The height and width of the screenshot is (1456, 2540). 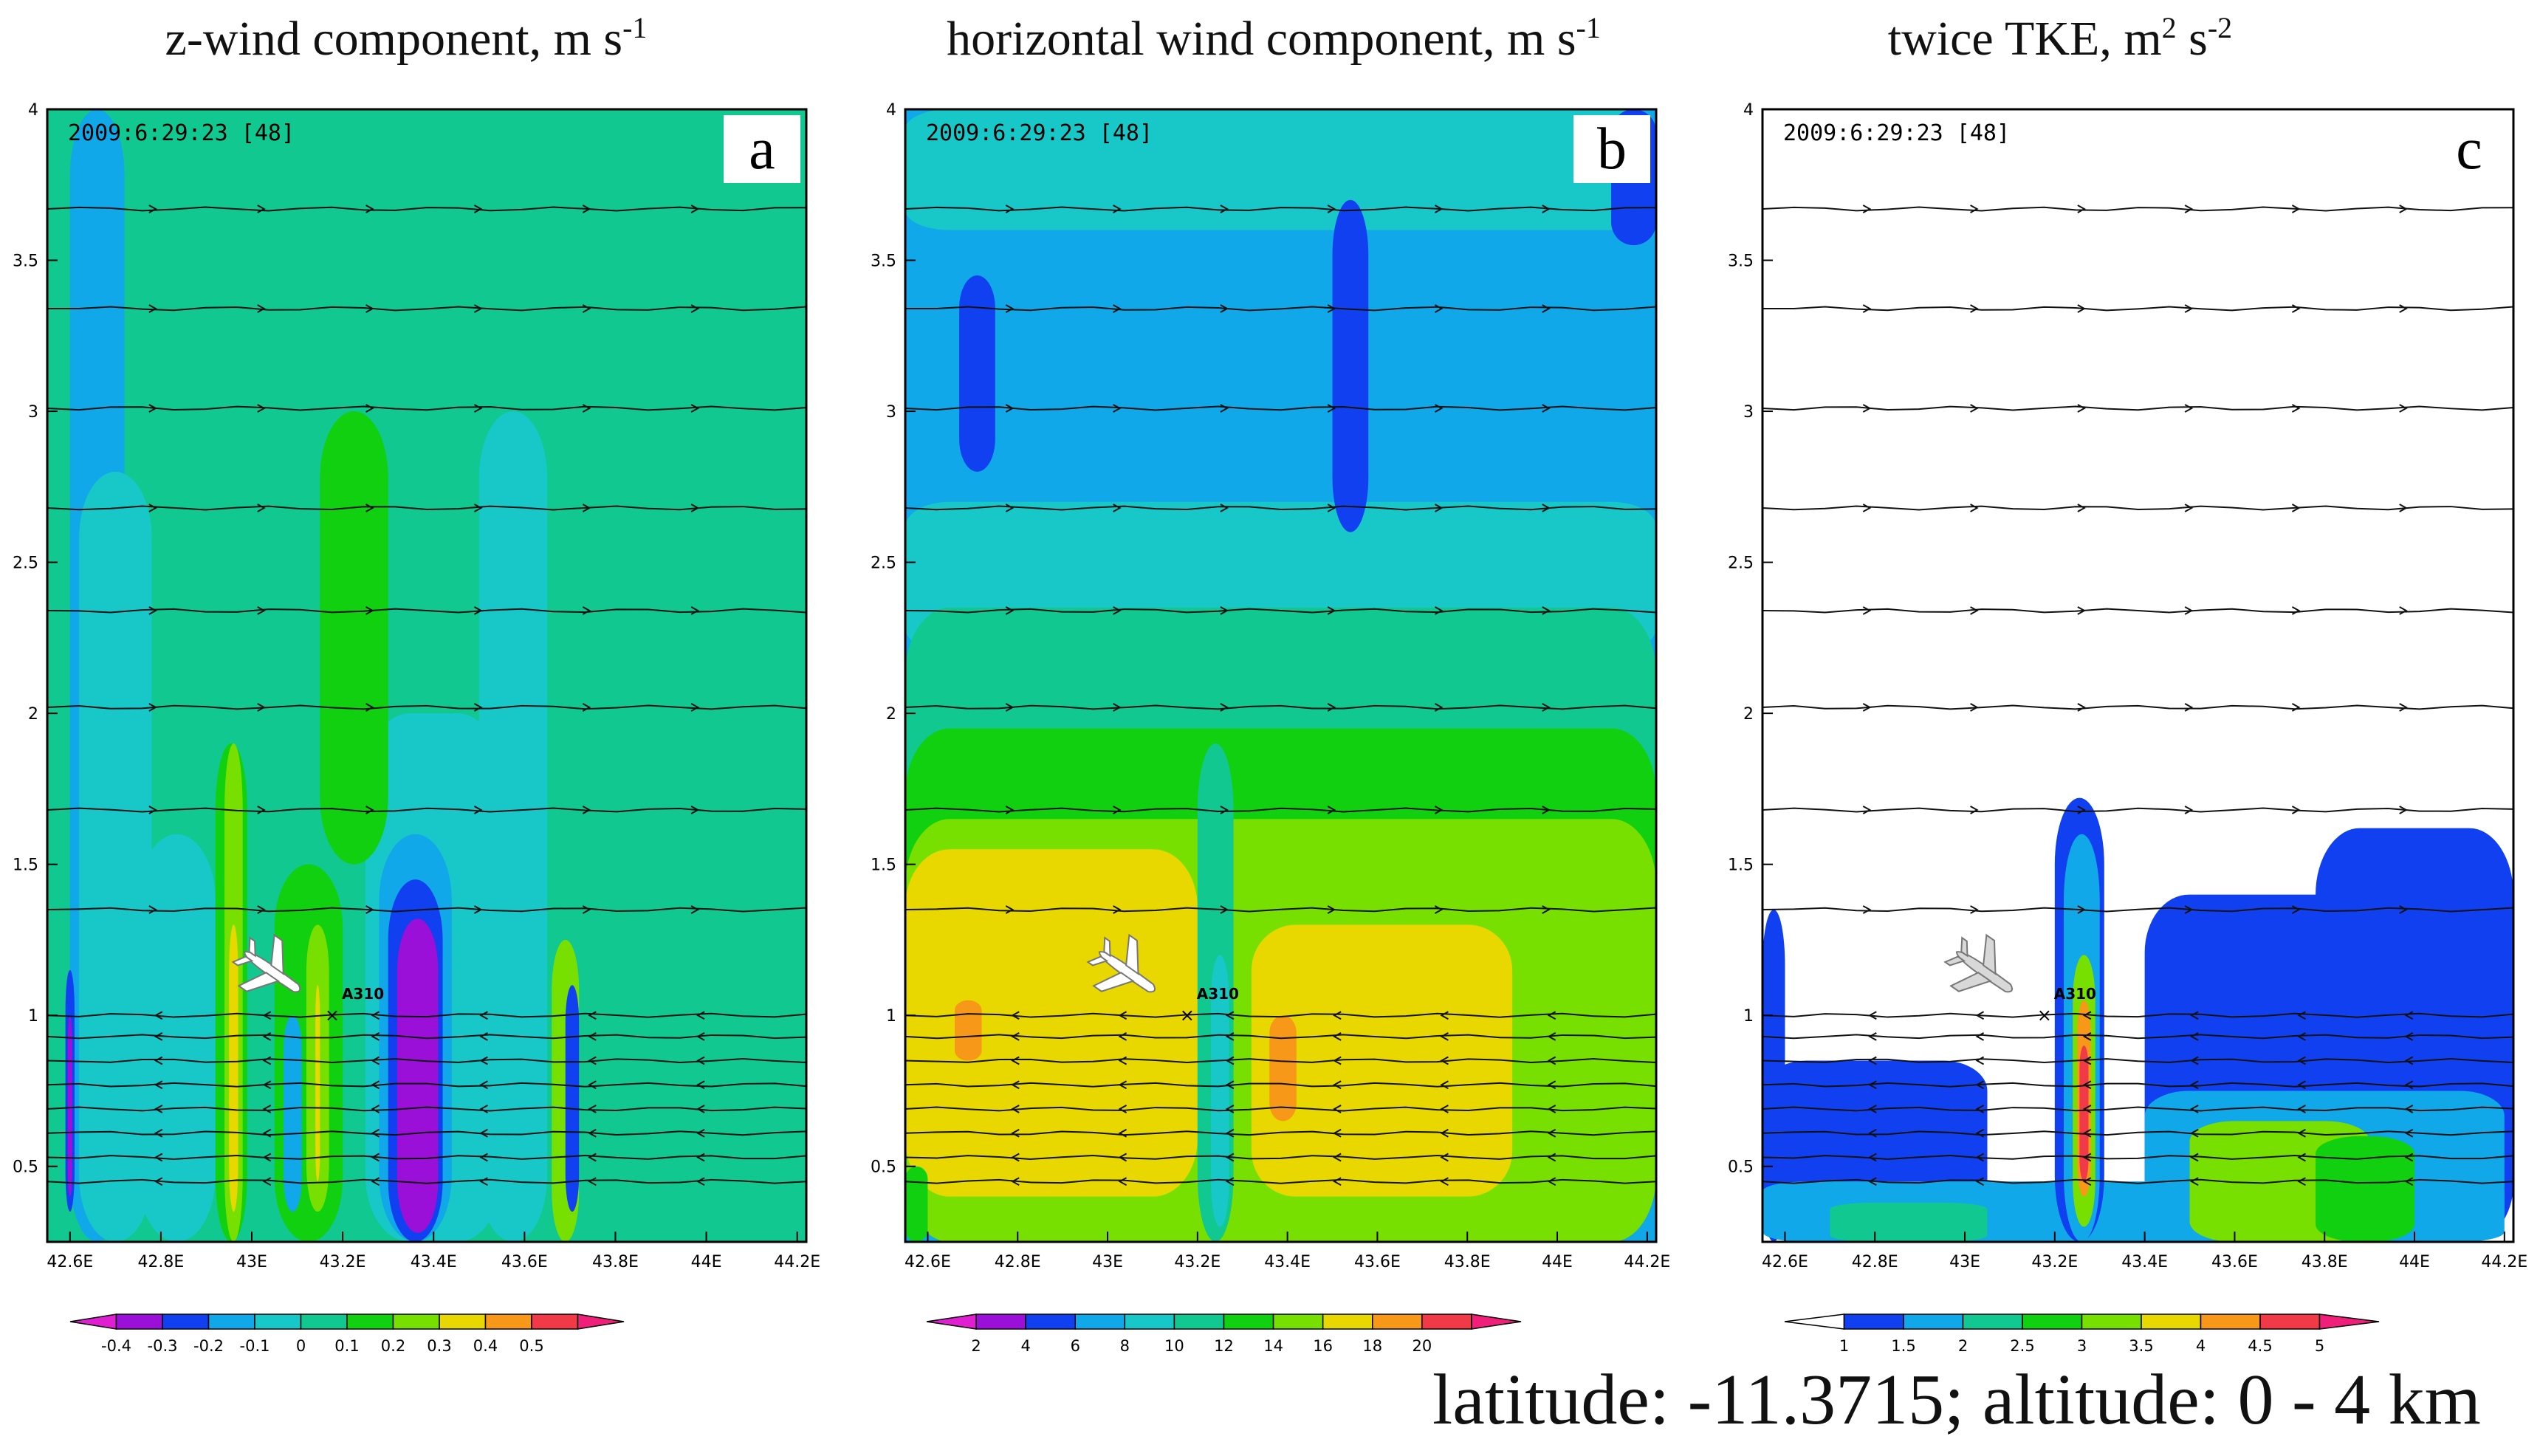 I want to click on panel-letter-box, so click(x=762, y=149).